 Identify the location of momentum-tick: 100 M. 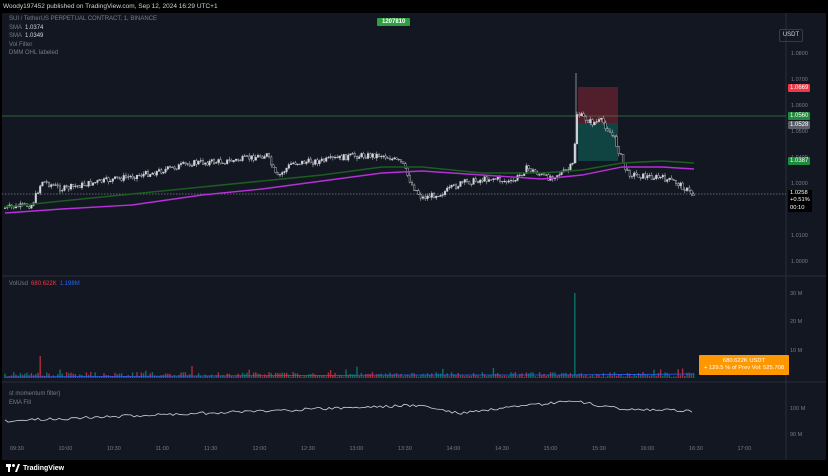
(798, 409).